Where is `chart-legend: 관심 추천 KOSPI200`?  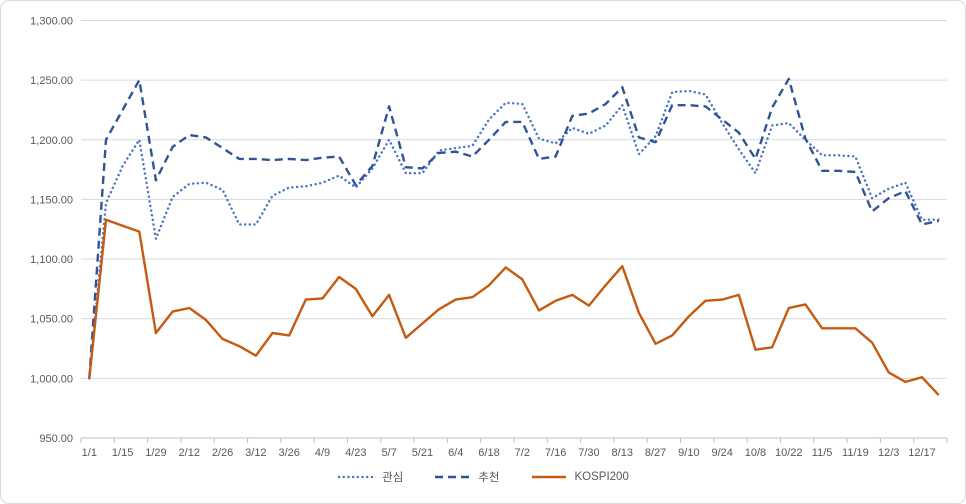
chart-legend: 관심 추천 KOSPI200 is located at coordinates (483, 477).